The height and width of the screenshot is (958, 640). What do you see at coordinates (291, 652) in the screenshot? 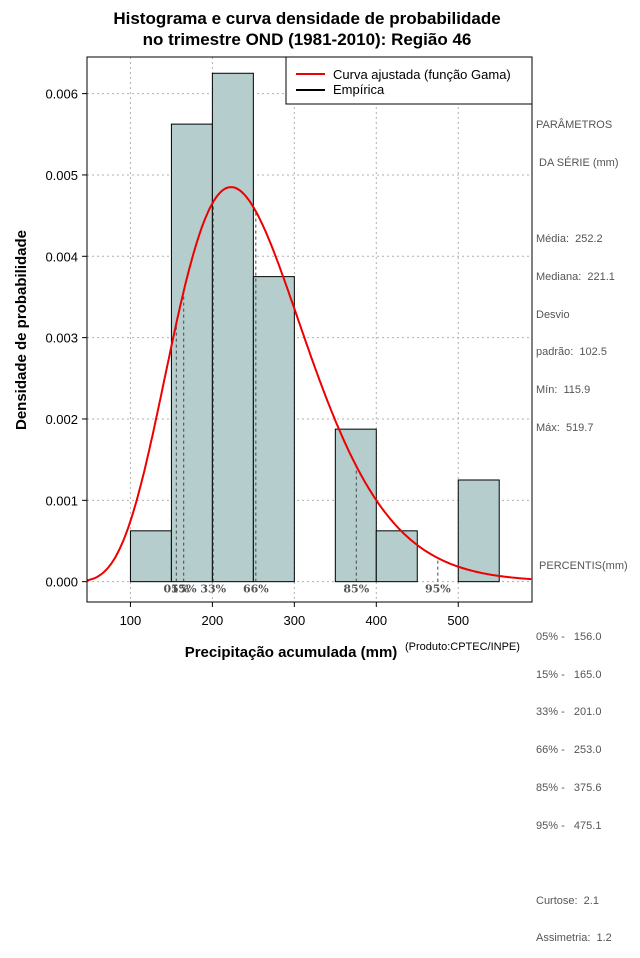
I see `x-axis-label: Precipitação acumulada (mm)` at bounding box center [291, 652].